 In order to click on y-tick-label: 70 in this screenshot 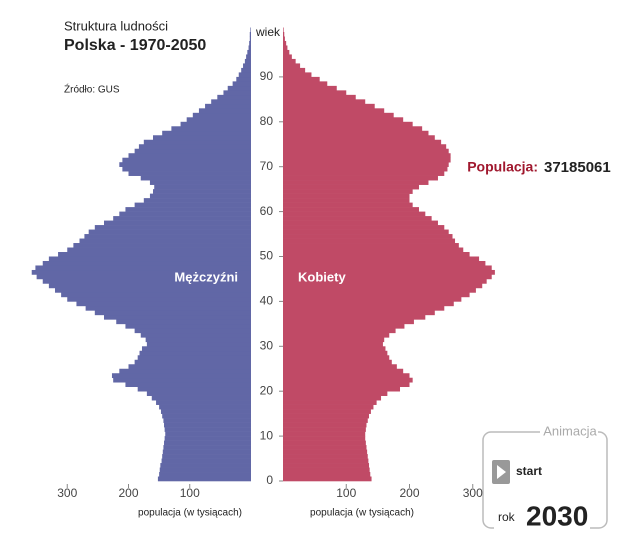, I will do `click(267, 166)`.